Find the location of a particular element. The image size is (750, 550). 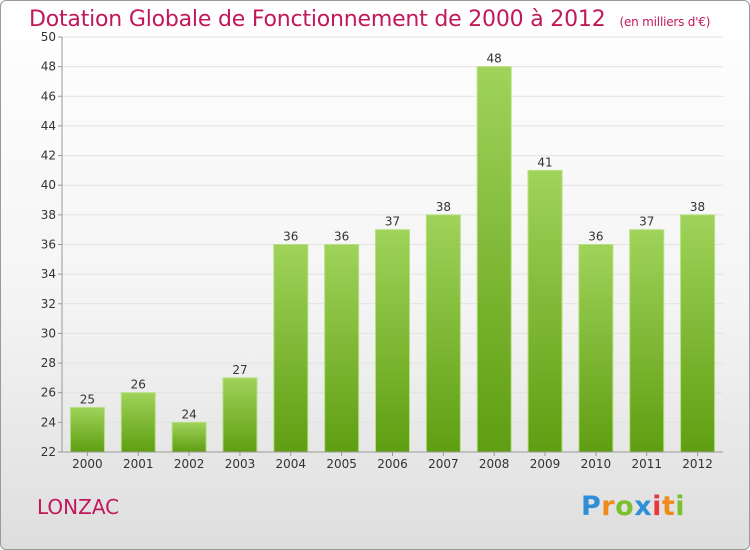

data-label: 24 is located at coordinates (188, 414).